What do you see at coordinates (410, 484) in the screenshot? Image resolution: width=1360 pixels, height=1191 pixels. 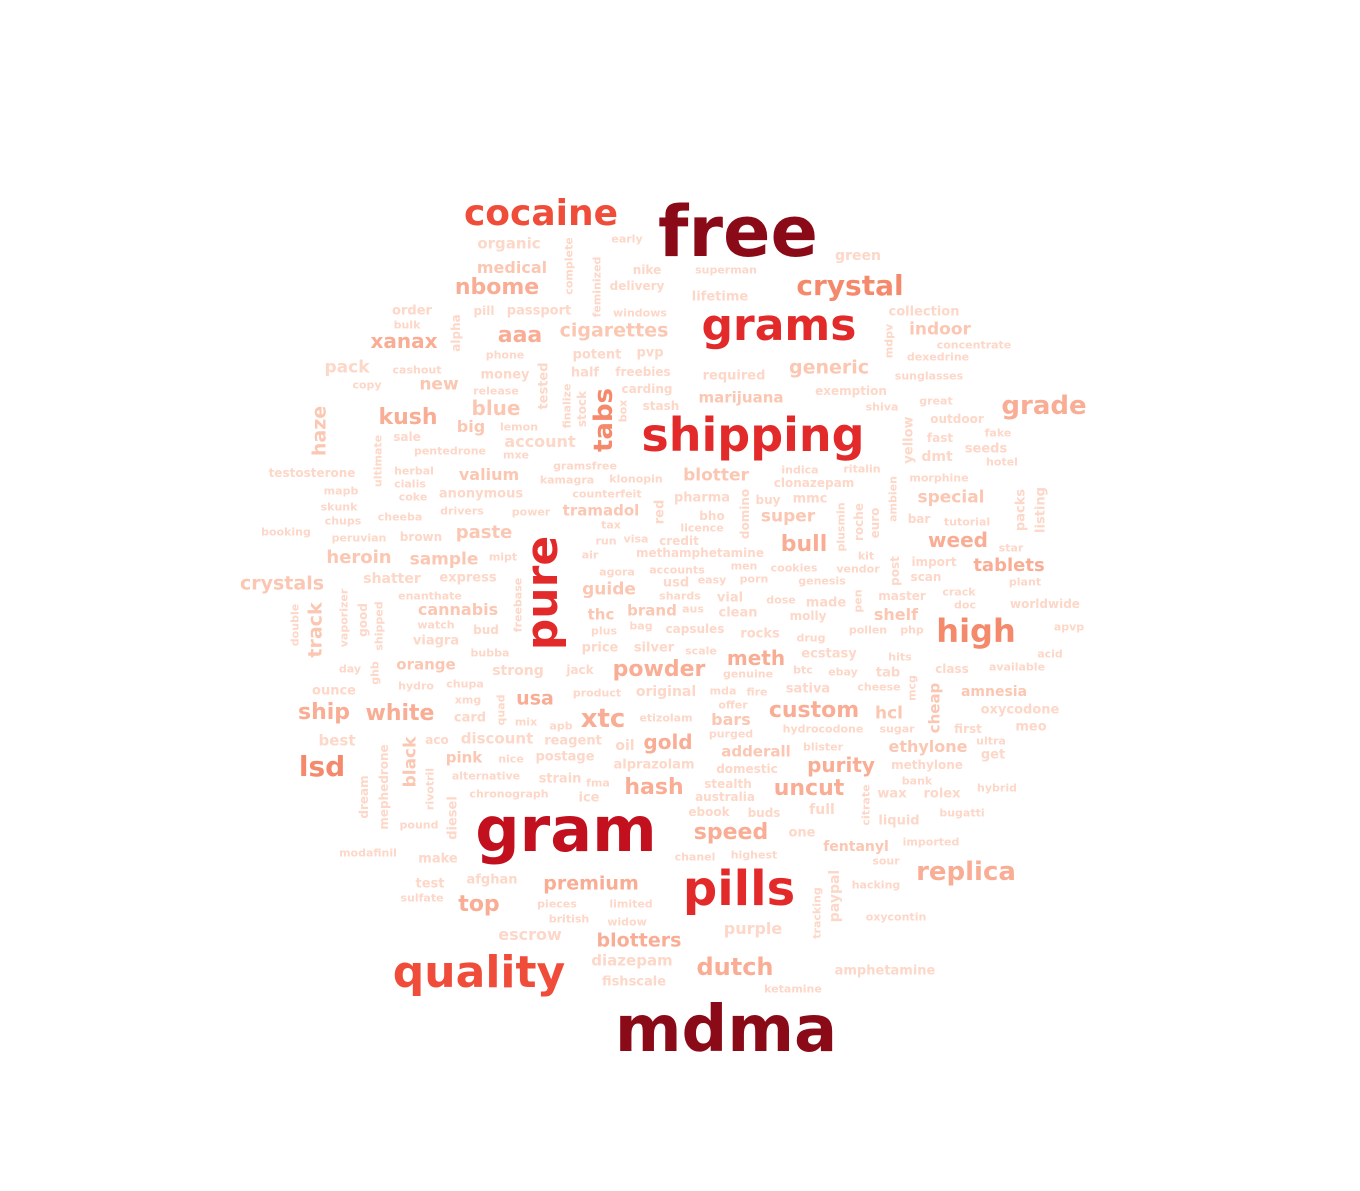 I see `word-cialis: cialis` at bounding box center [410, 484].